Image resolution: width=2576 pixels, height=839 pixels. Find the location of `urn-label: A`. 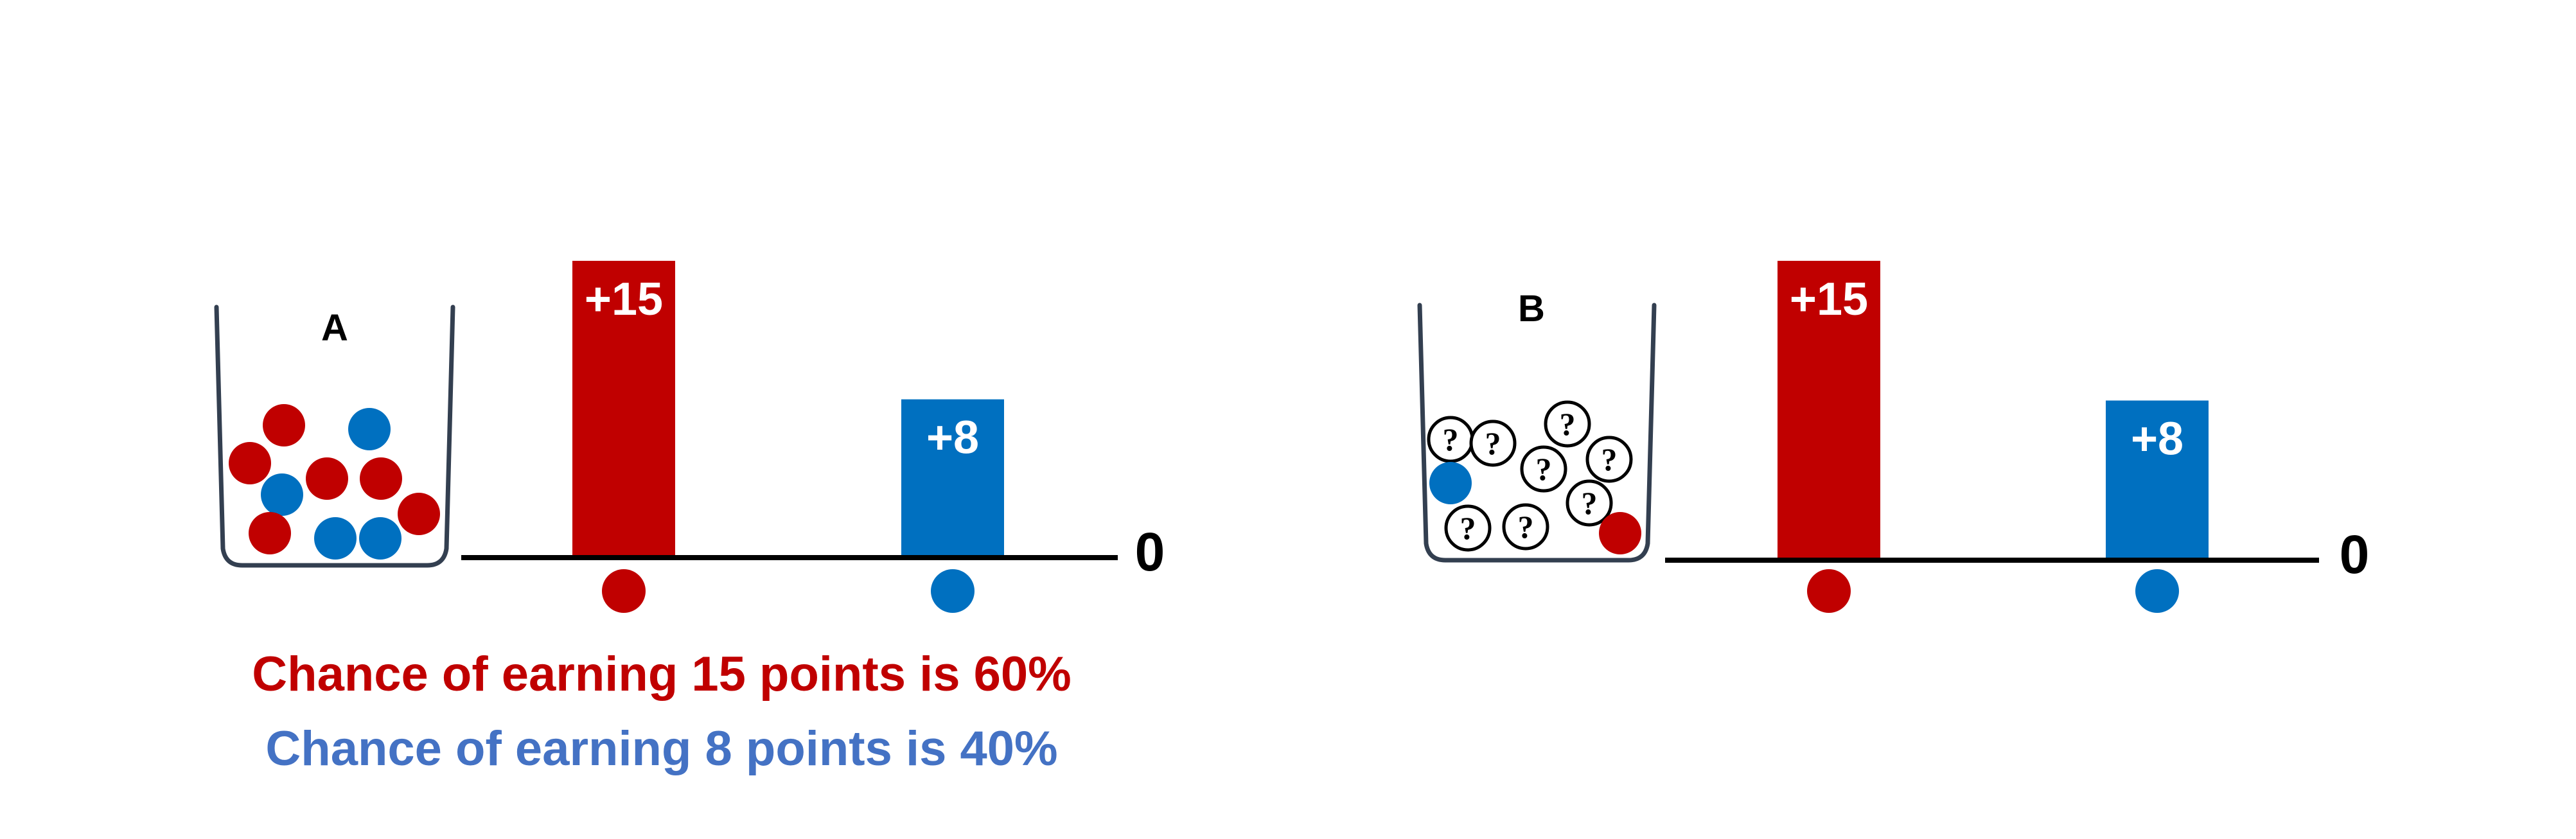

urn-label: A is located at coordinates (334, 328).